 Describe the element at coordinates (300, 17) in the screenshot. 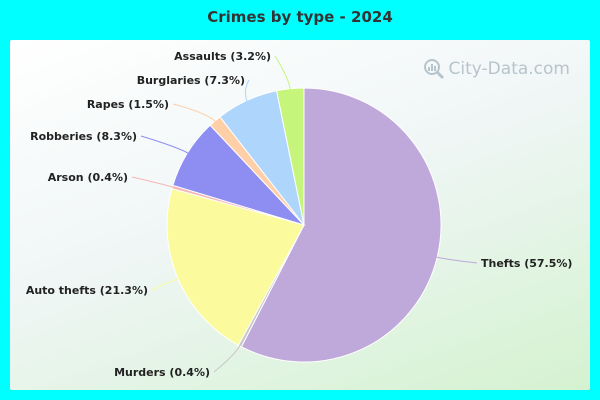

I see `chart-title: Crimes by type - 2024` at that location.